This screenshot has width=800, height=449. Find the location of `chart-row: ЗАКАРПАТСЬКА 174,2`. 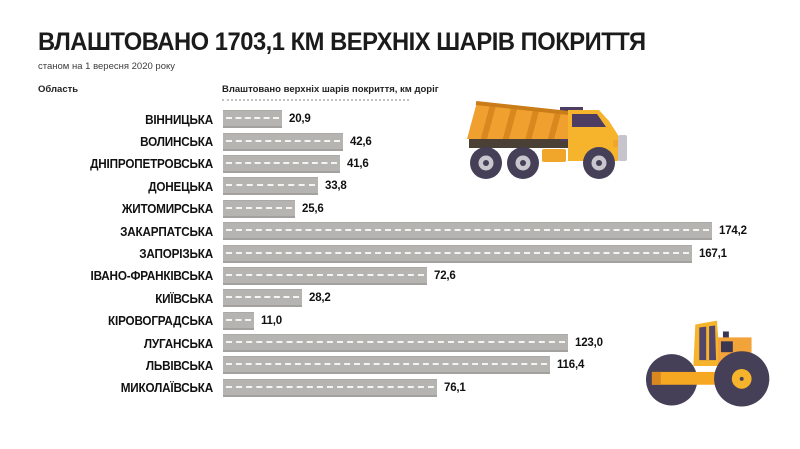

chart-row: ЗАКАРПАТСЬКА 174,2 is located at coordinates (400, 231).